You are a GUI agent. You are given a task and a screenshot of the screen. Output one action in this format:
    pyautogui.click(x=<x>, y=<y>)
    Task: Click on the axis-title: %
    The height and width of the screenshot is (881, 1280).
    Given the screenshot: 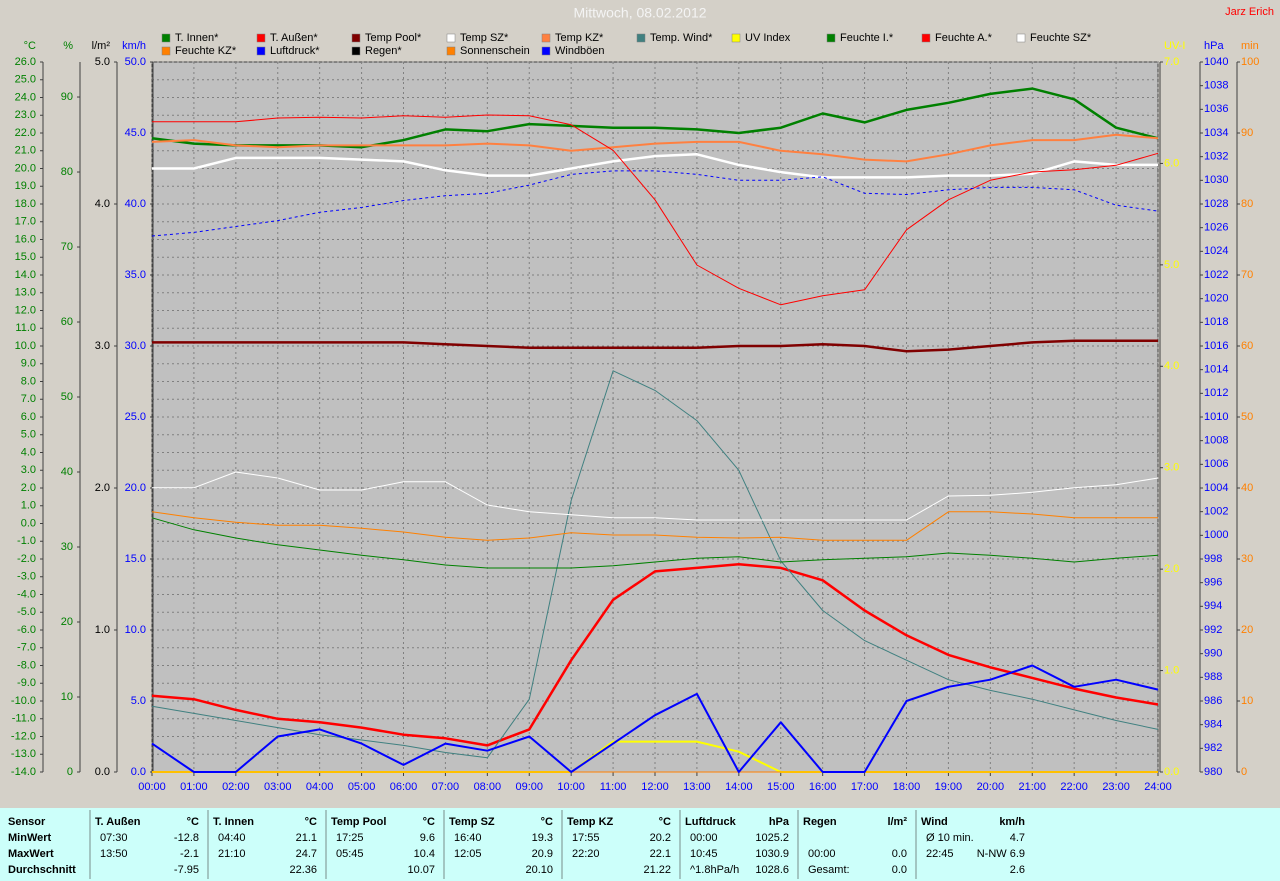 What is the action you would take?
    pyautogui.click(x=68, y=46)
    